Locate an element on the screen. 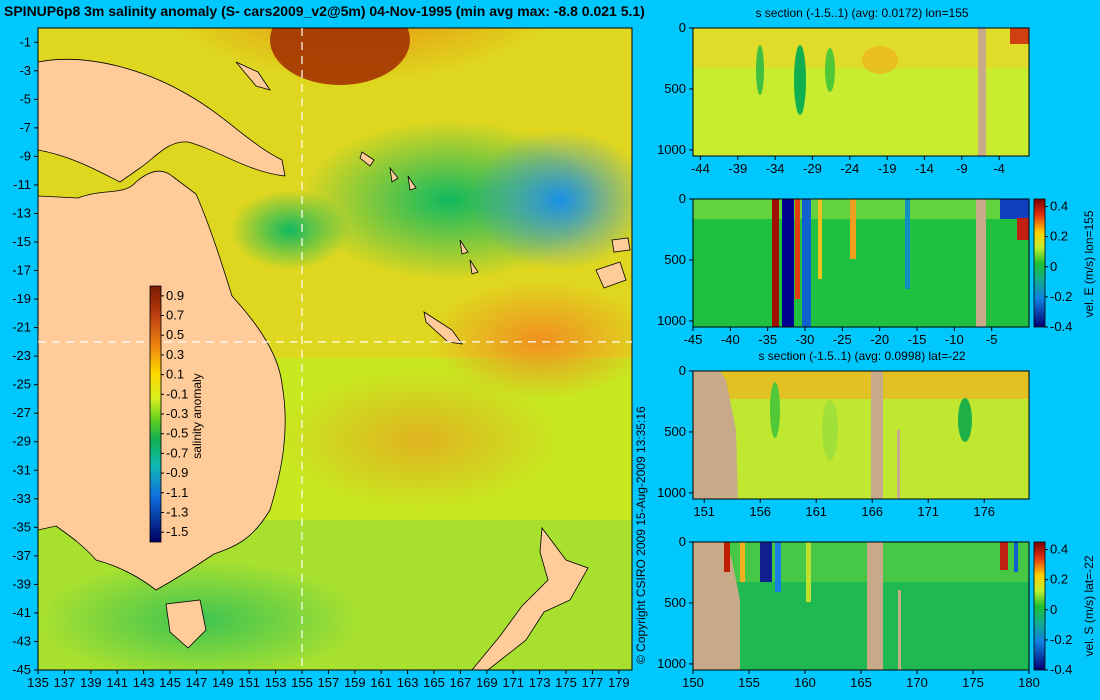 The width and height of the screenshot is (1100, 700). s-section-lon-panel: -44 -39 -34 -29 -24 -19 -14 -9 -4 0 500 1000 is located at coordinates (843, 98).